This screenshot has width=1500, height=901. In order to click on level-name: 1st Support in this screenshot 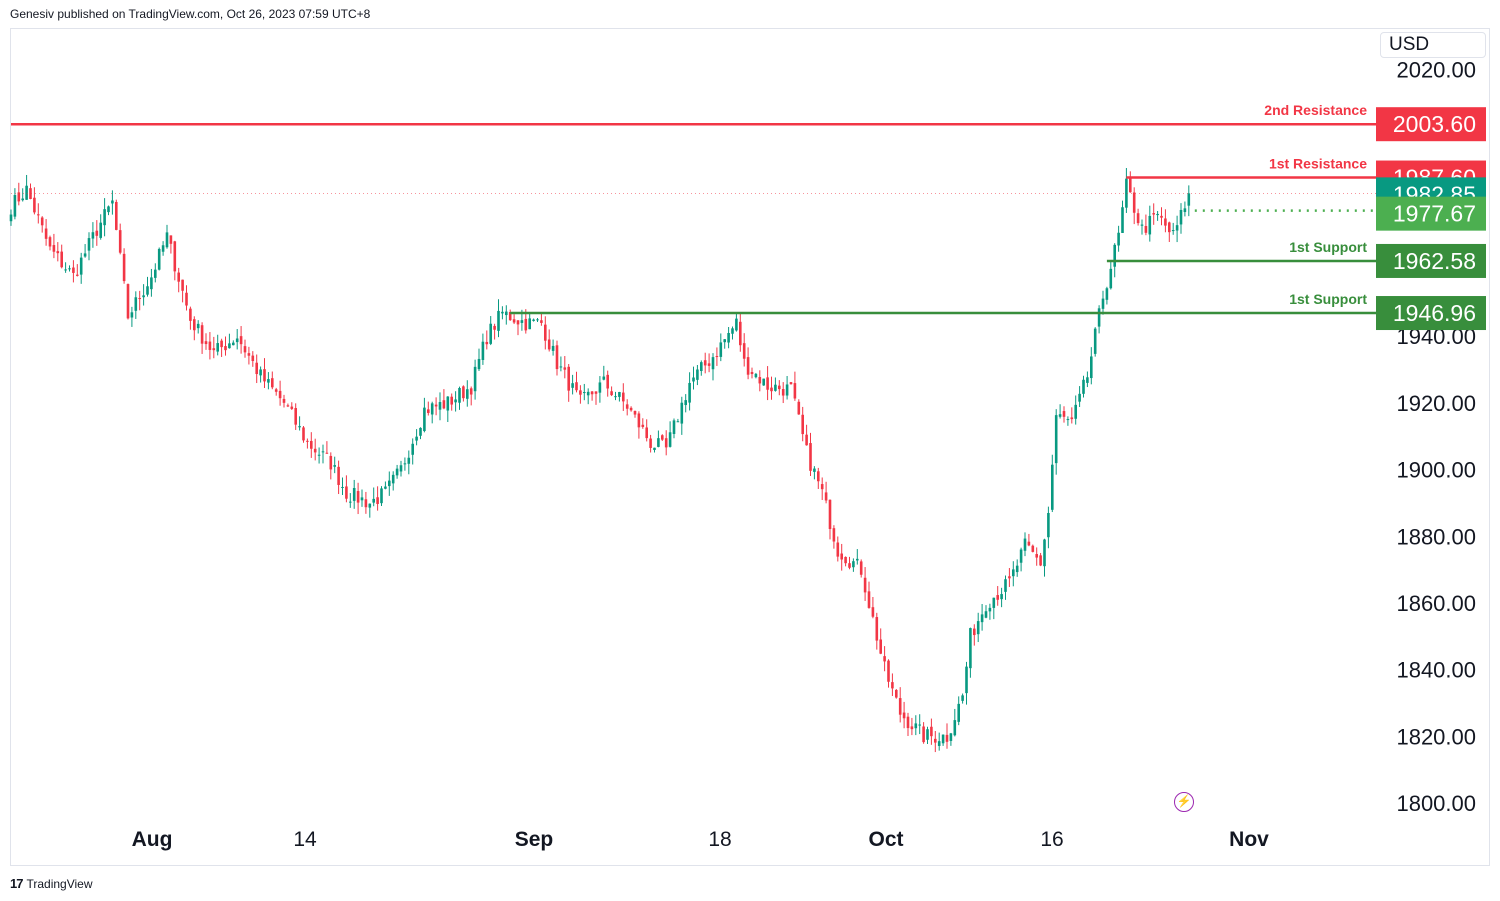, I will do `click(1328, 299)`.